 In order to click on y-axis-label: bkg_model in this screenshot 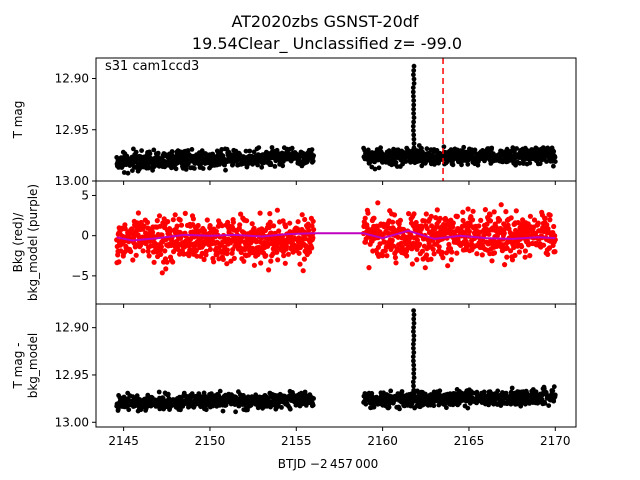, I will do `click(33, 366)`.